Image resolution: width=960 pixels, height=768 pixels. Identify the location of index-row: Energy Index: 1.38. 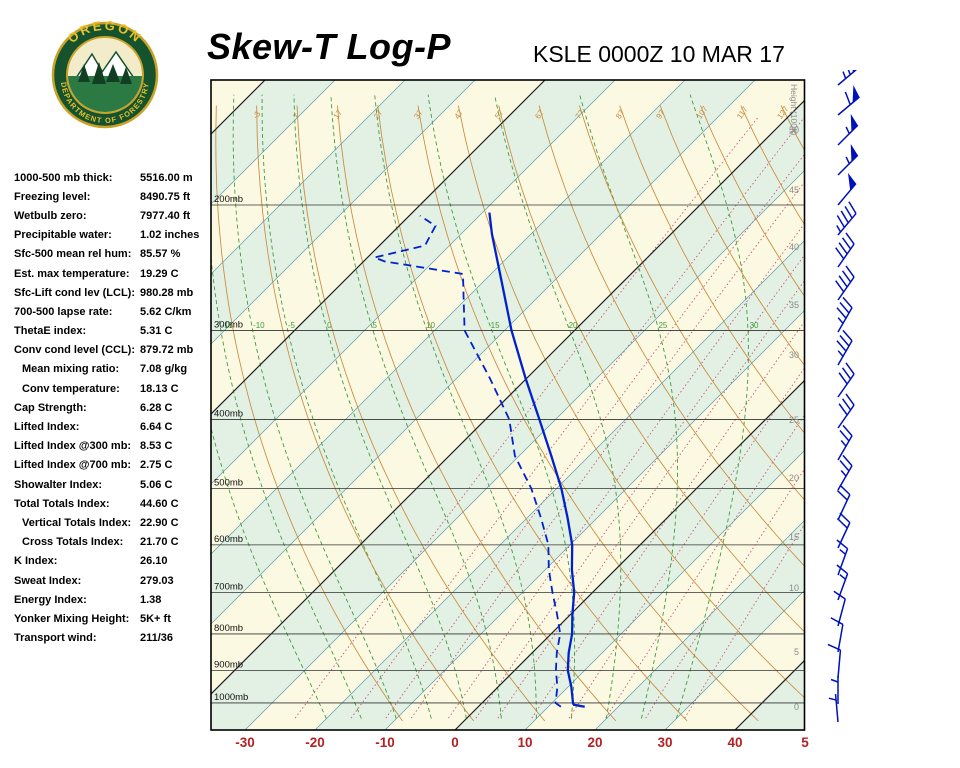
(113, 599).